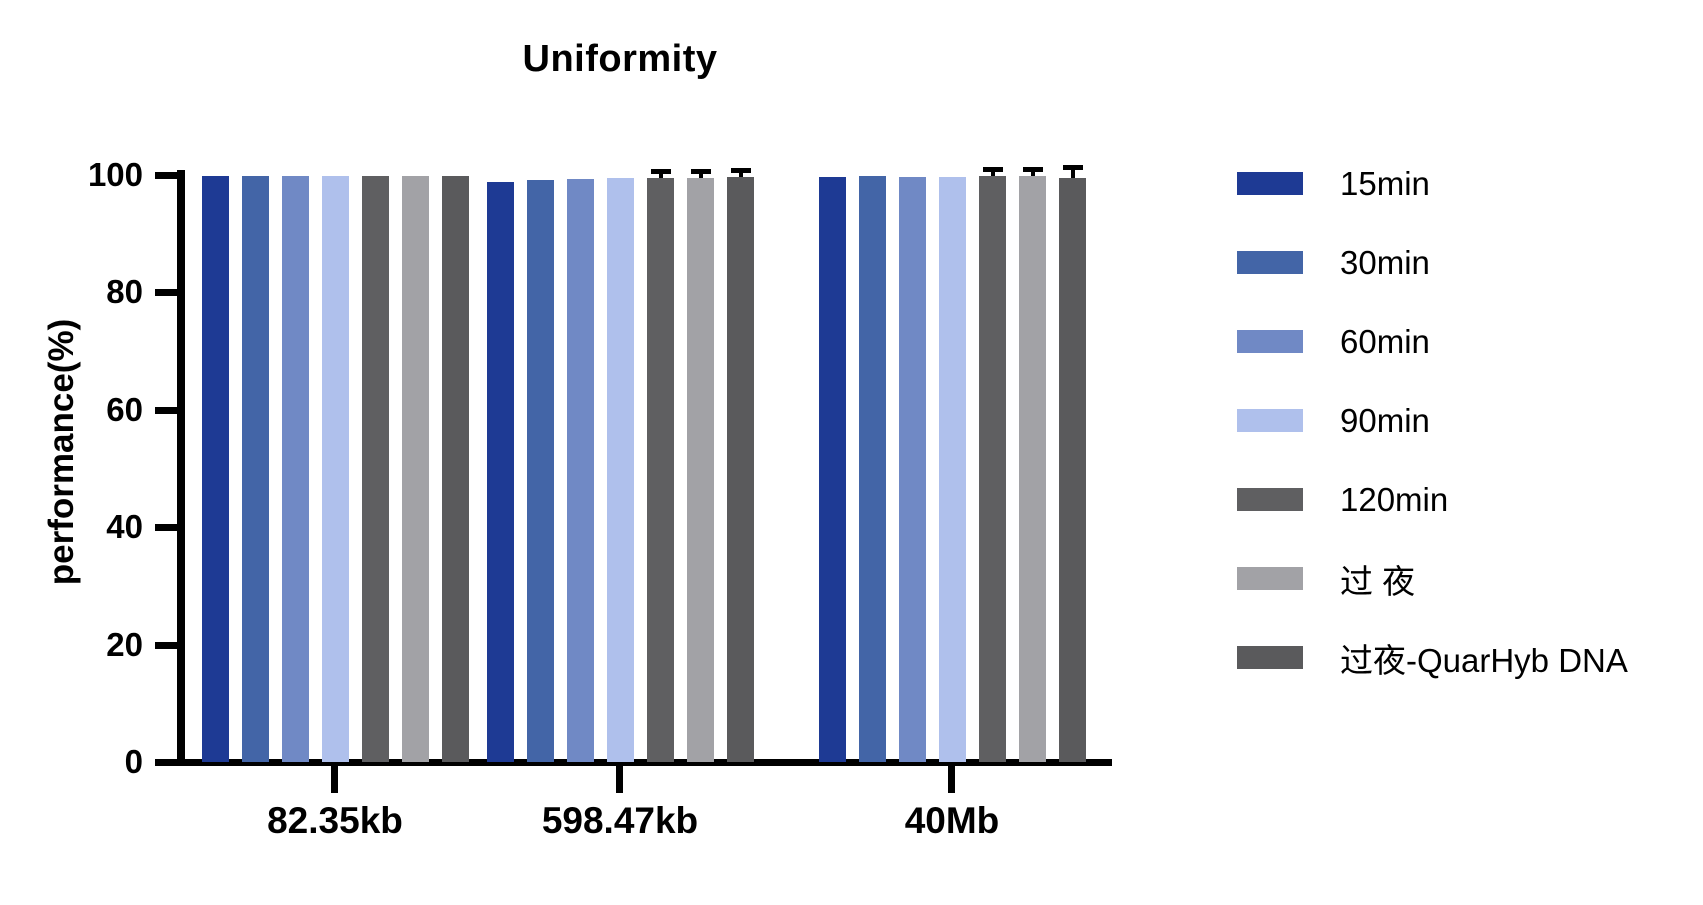  Describe the element at coordinates (1432, 183) in the screenshot. I see `legend-item-0: 15min` at that location.